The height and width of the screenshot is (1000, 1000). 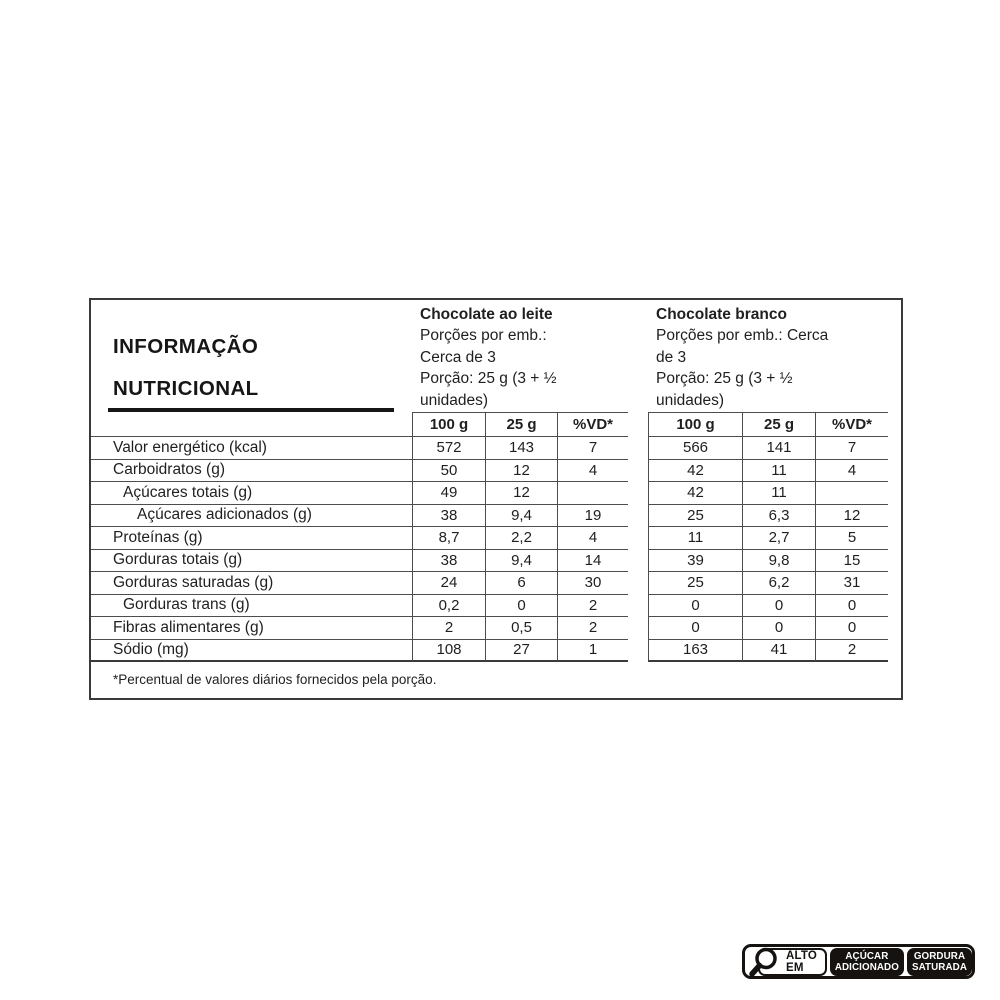 I want to click on product-name: Chocolate branco, so click(x=721, y=314).